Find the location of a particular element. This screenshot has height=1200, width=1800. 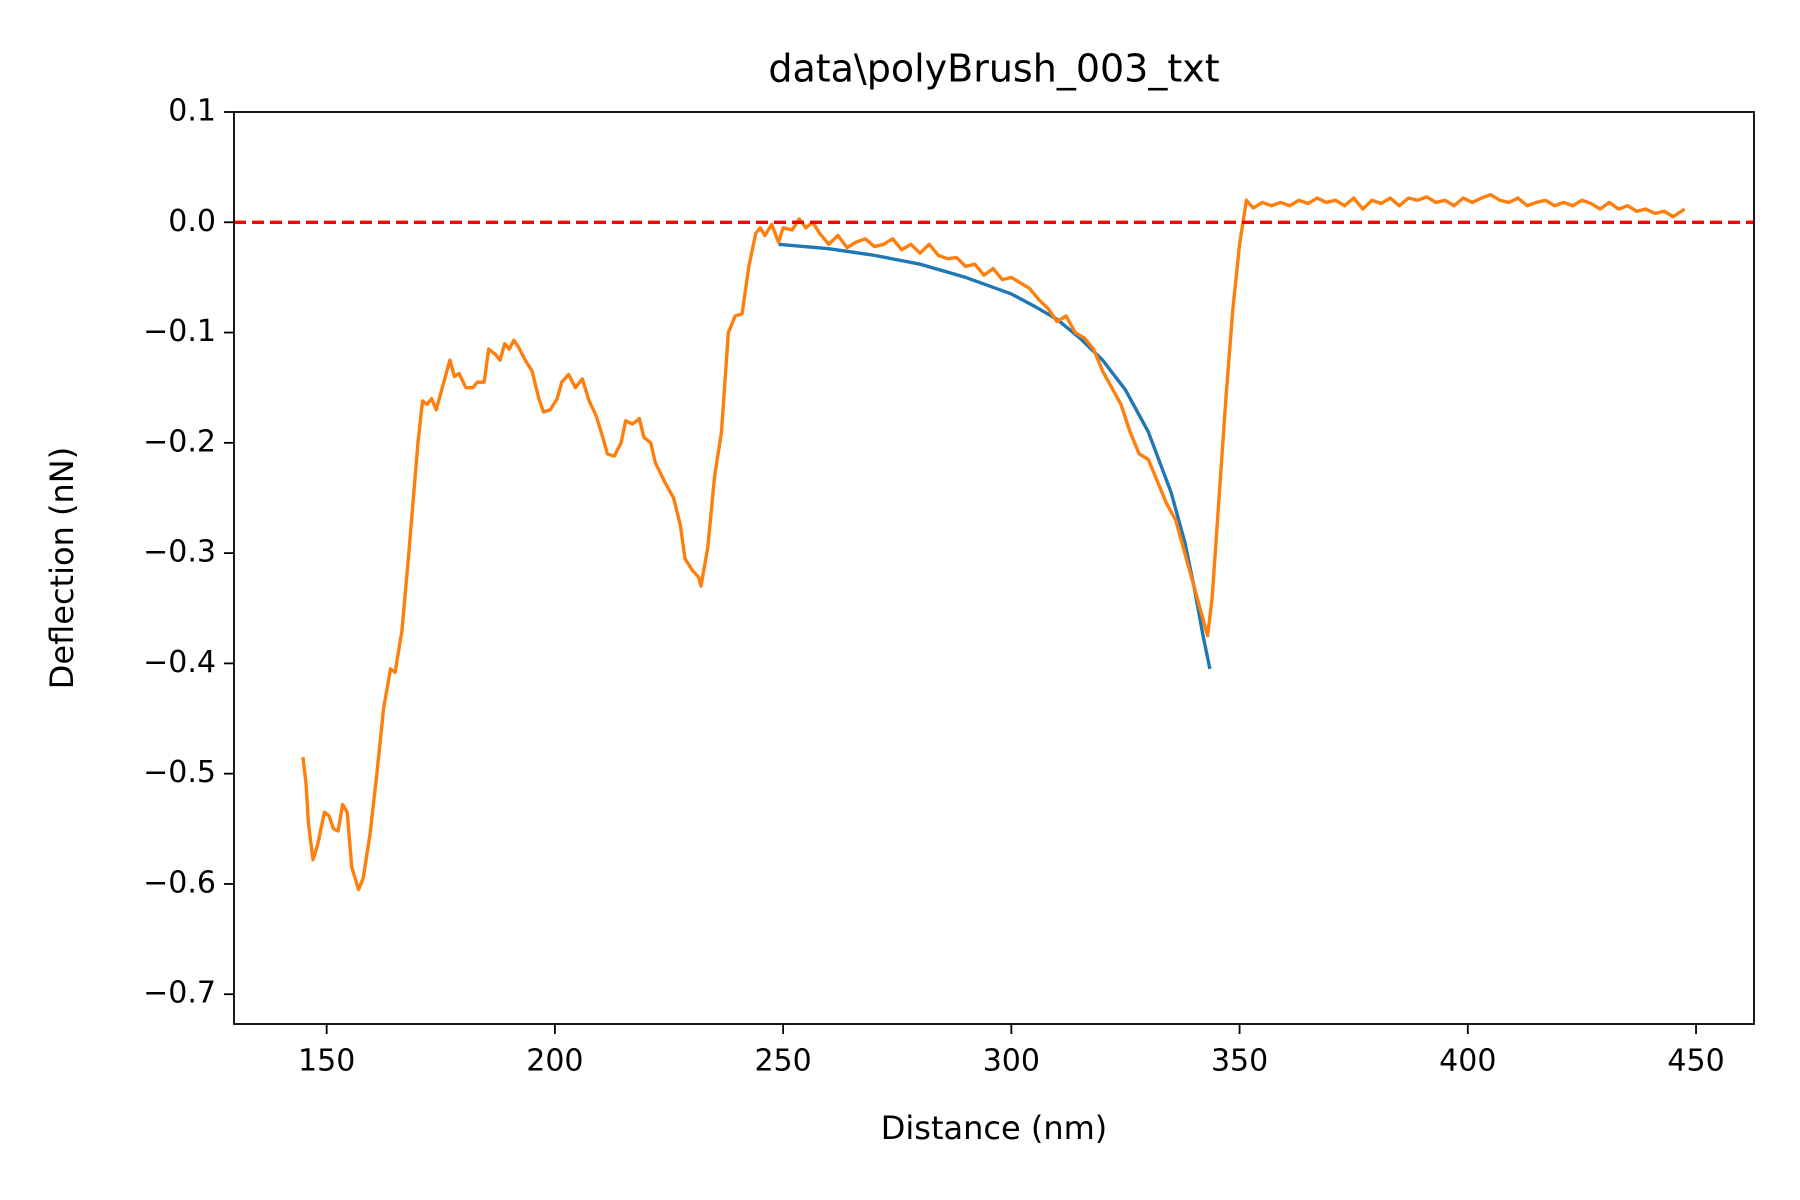

x-tick-label: 250 is located at coordinates (782, 1061).